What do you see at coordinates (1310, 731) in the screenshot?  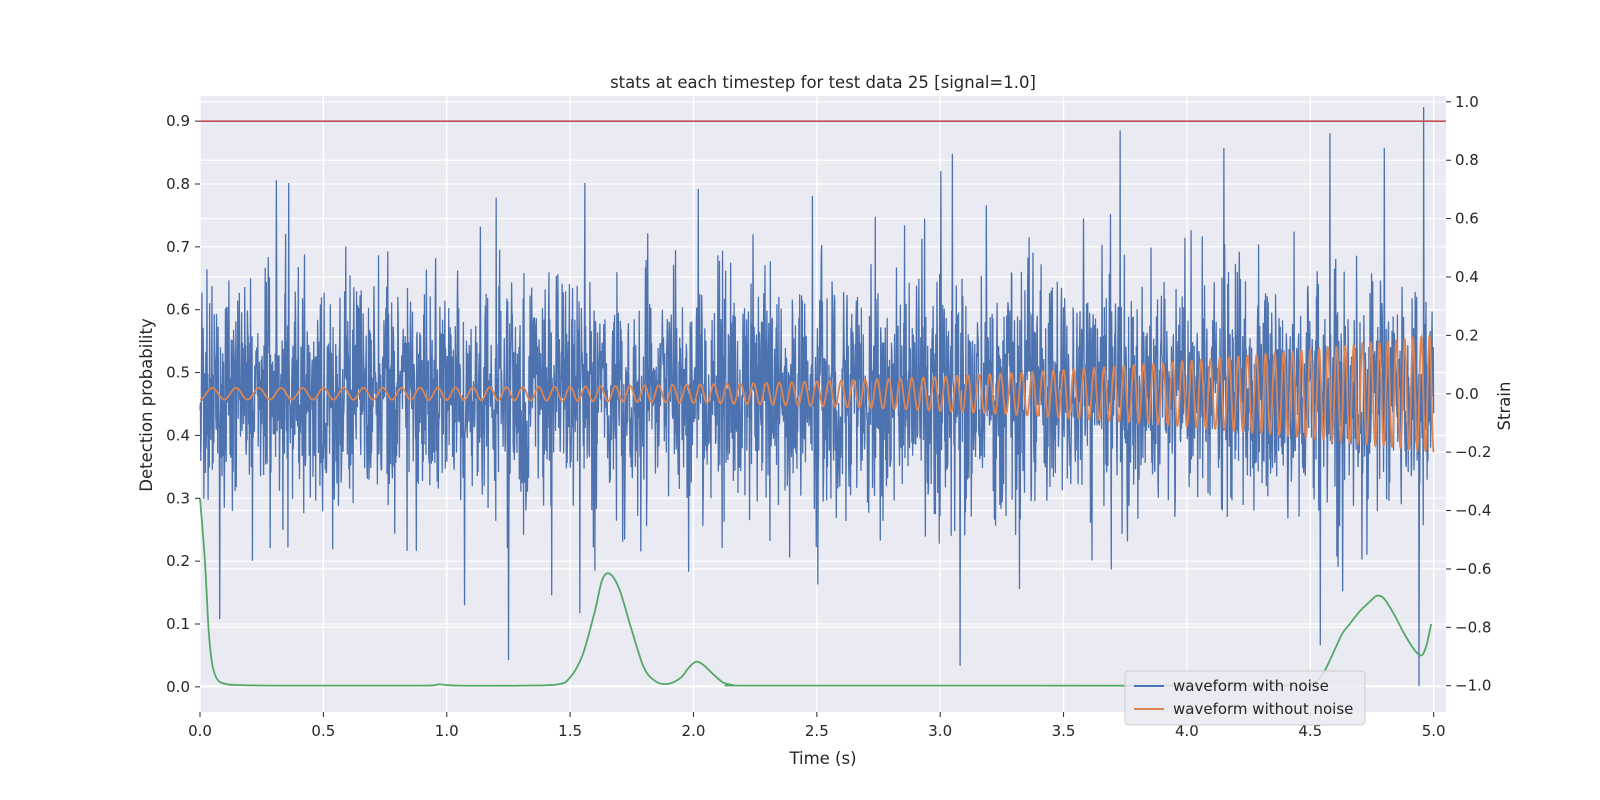 I see `x-tick-label: 4.5` at bounding box center [1310, 731].